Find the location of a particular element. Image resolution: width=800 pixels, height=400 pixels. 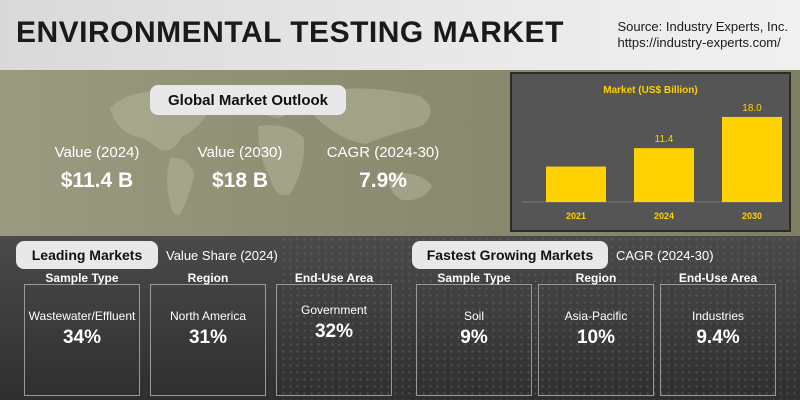

leading-card-region: Region North America 31% is located at coordinates (208, 333).